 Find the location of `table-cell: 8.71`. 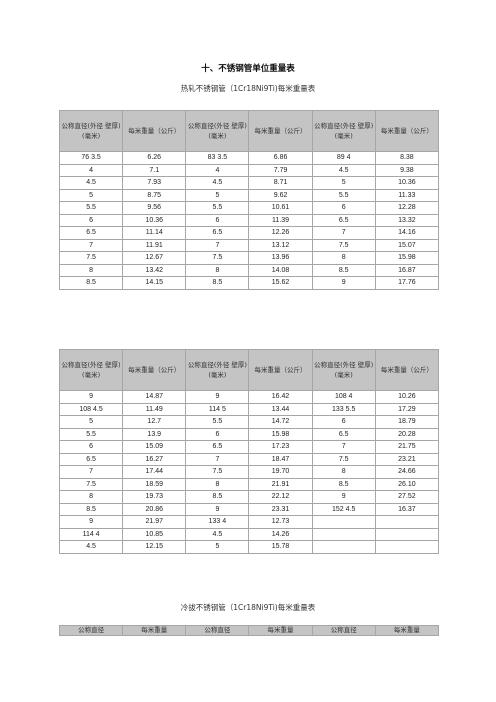

table-cell: 8.71 is located at coordinates (280, 183).